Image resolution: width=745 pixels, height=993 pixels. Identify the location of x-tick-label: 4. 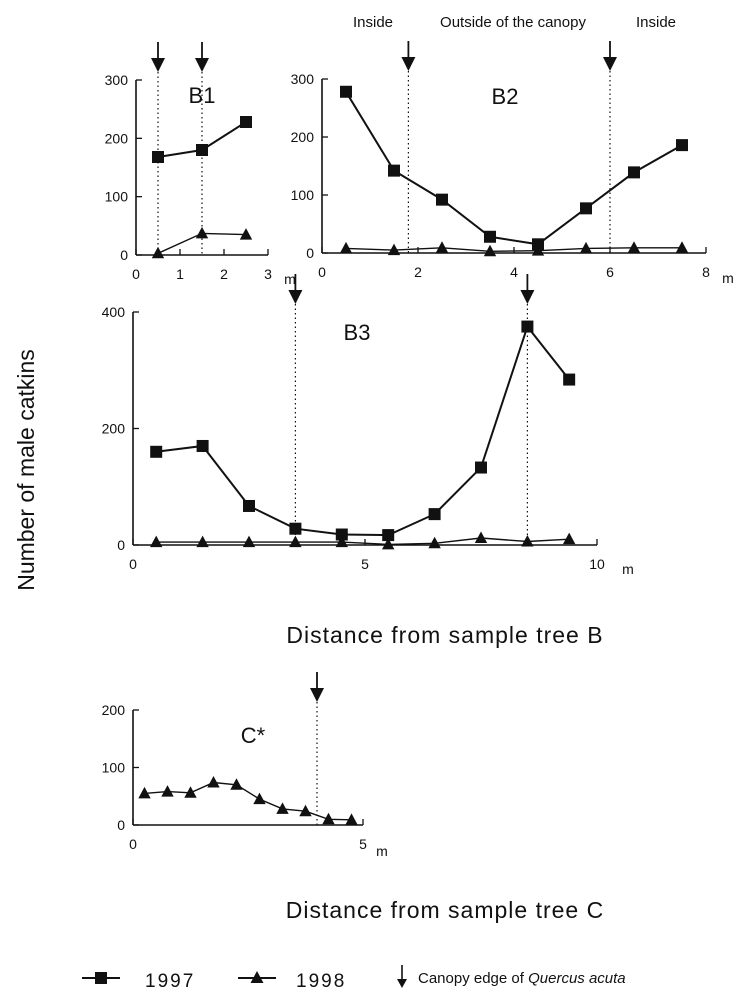
(514, 272).